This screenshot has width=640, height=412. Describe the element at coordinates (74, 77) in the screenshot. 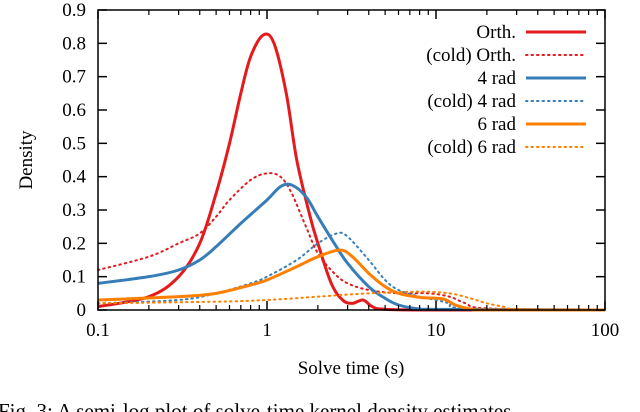

I see `y-tick-label: 0.7` at that location.